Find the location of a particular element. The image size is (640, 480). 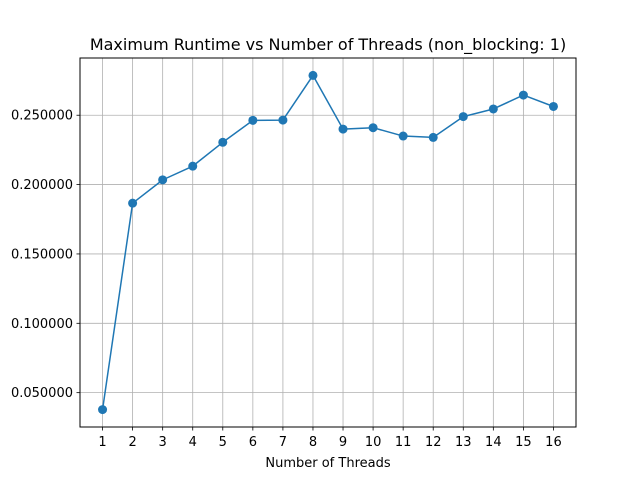

x-tick-label: 14 is located at coordinates (493, 442).